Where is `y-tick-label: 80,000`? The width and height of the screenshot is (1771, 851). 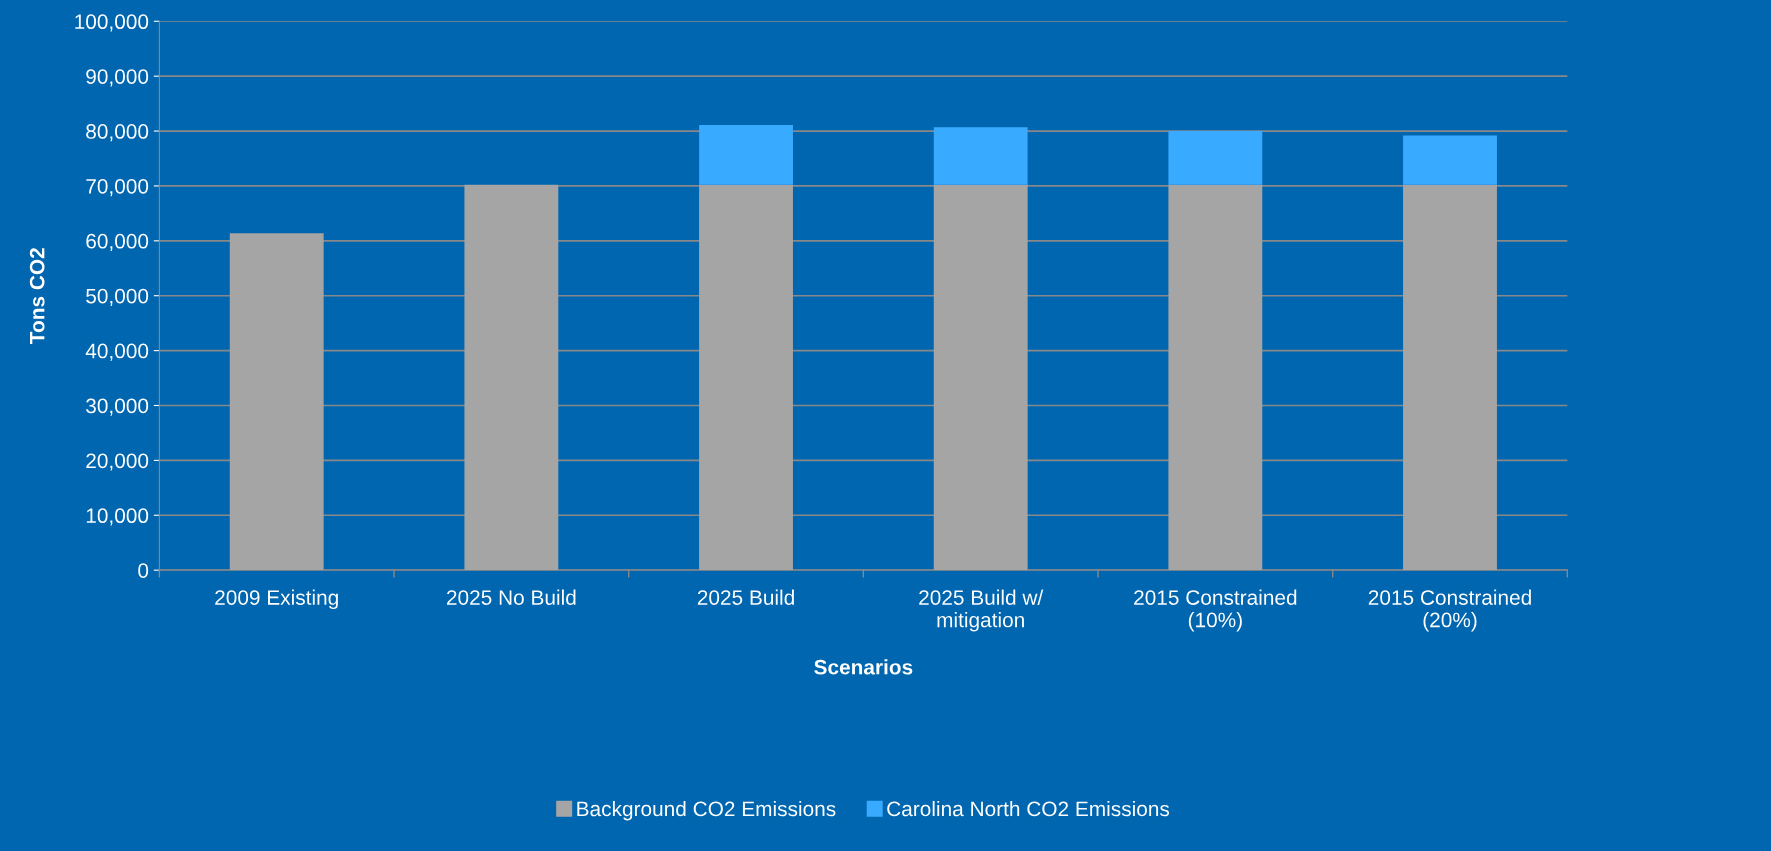
y-tick-label: 80,000 is located at coordinates (117, 133).